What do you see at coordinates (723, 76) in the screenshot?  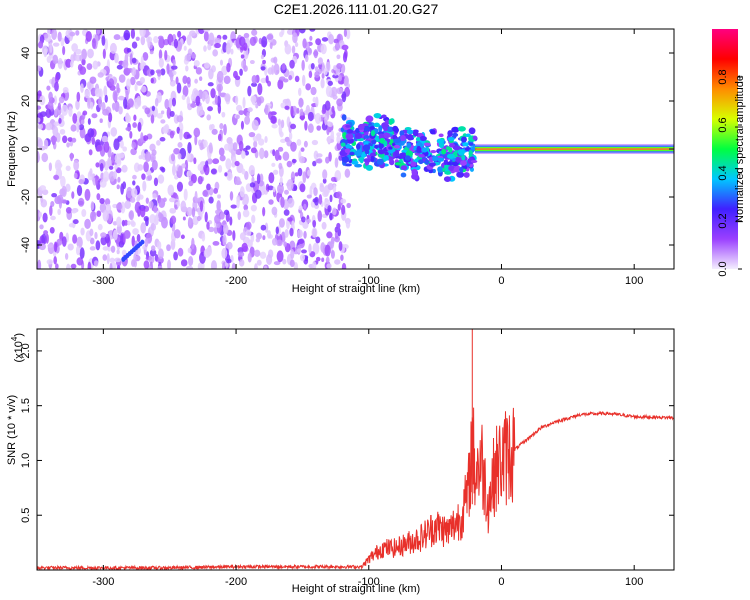 I see `colorbar-tick-label: 0.8` at bounding box center [723, 76].